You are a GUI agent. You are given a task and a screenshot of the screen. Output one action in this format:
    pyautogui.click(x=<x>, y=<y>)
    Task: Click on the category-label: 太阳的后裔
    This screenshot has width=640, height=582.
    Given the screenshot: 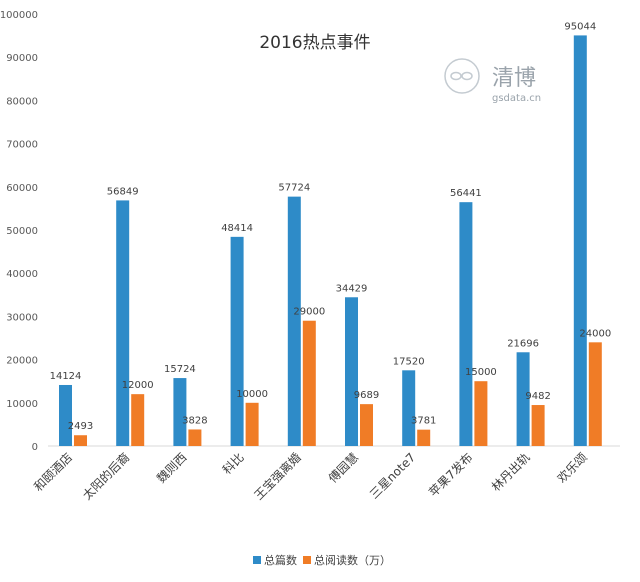 What is the action you would take?
    pyautogui.click(x=105, y=476)
    